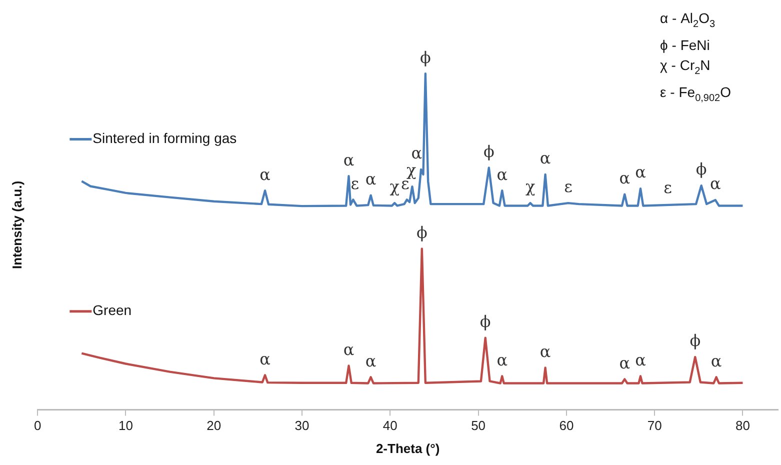  Describe the element at coordinates (566, 426) in the screenshot. I see `x-tick-label: 60` at that location.